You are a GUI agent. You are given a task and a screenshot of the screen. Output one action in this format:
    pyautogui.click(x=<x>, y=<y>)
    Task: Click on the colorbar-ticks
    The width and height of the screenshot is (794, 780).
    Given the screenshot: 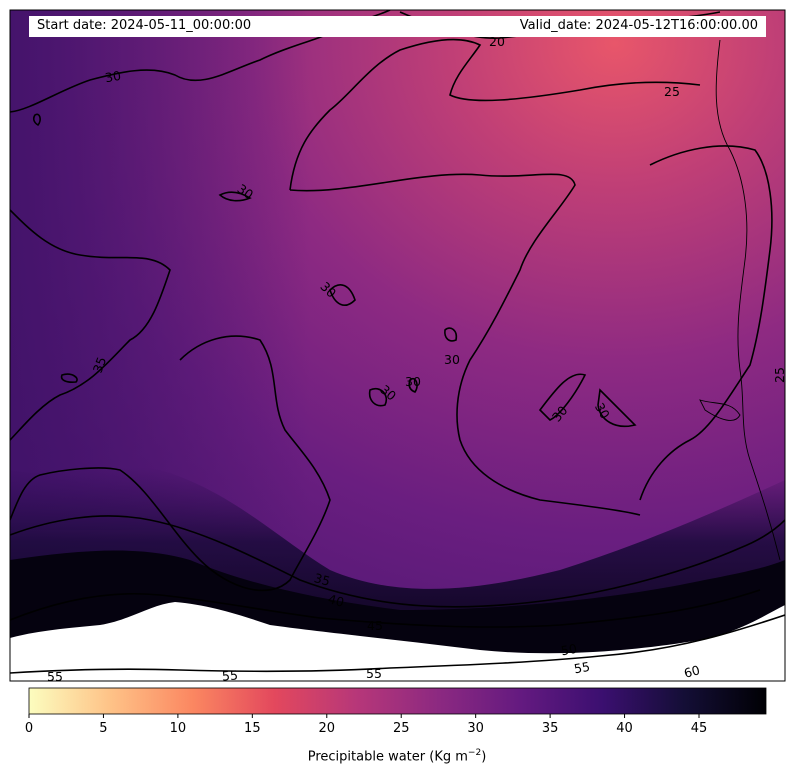 What is the action you would take?
    pyautogui.click(x=364, y=716)
    